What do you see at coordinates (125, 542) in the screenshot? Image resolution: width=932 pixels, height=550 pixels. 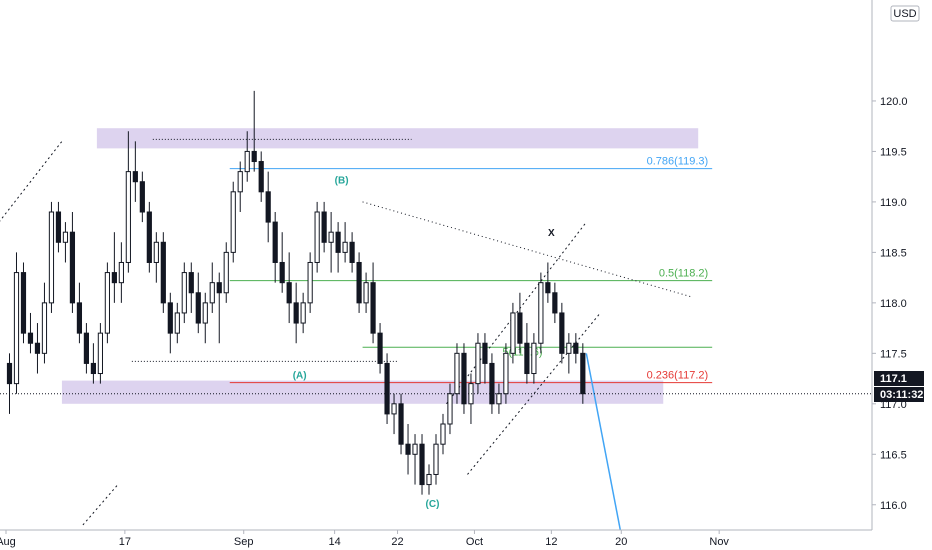 I see `x-tick-label: 17` at bounding box center [125, 542].